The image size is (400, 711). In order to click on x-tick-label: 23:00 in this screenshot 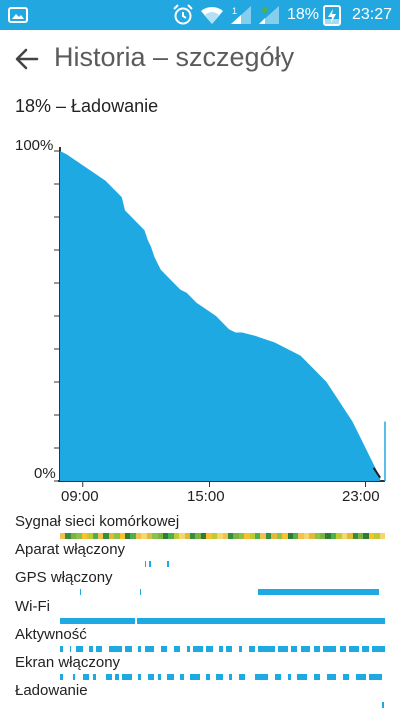, I will do `click(361, 496)`.